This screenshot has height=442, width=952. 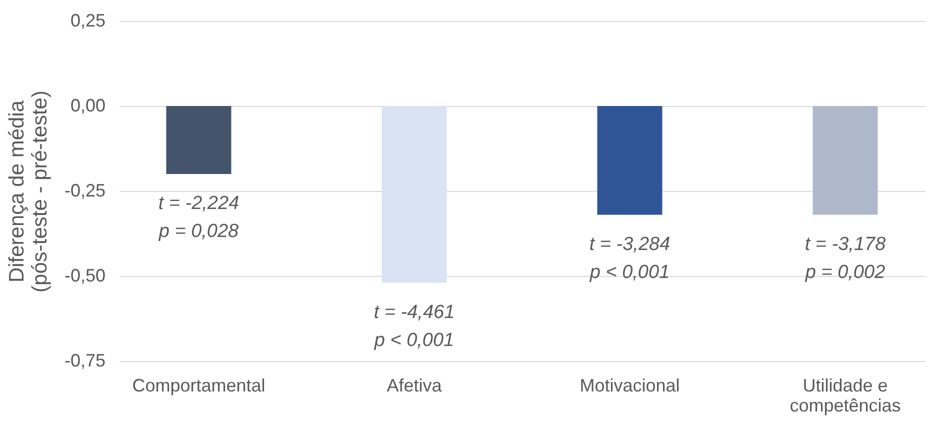 What do you see at coordinates (88, 106) in the screenshot?
I see `y-tick-label: 0,00` at bounding box center [88, 106].